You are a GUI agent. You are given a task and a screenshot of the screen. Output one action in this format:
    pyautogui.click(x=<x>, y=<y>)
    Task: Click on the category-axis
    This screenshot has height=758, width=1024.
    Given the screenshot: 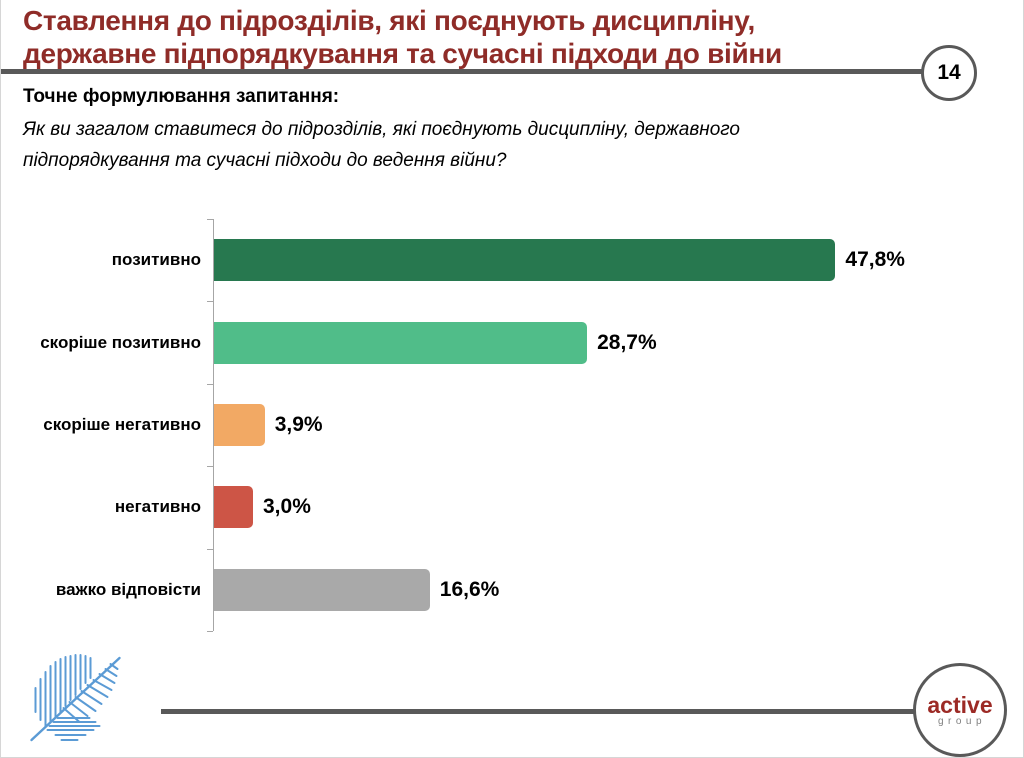 What is the action you would take?
    pyautogui.click(x=210, y=425)
    